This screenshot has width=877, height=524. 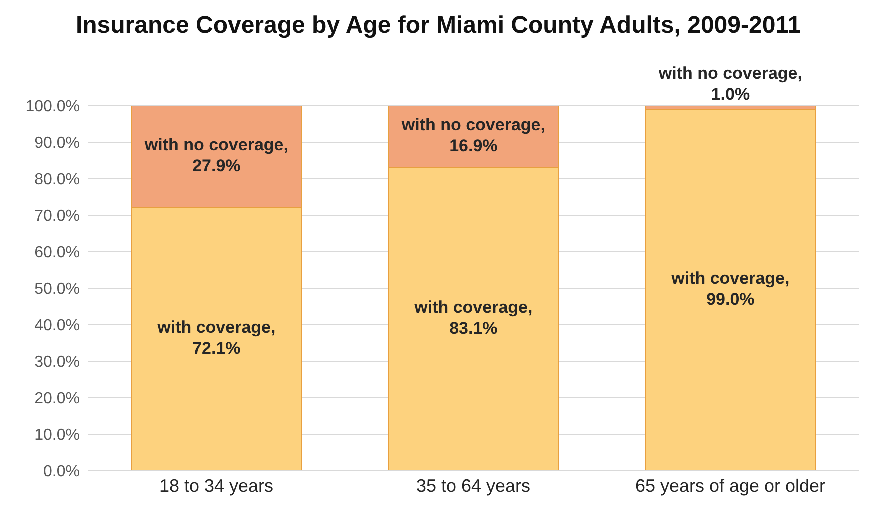 I want to click on y-tick-label: 70.0%, so click(x=57, y=217).